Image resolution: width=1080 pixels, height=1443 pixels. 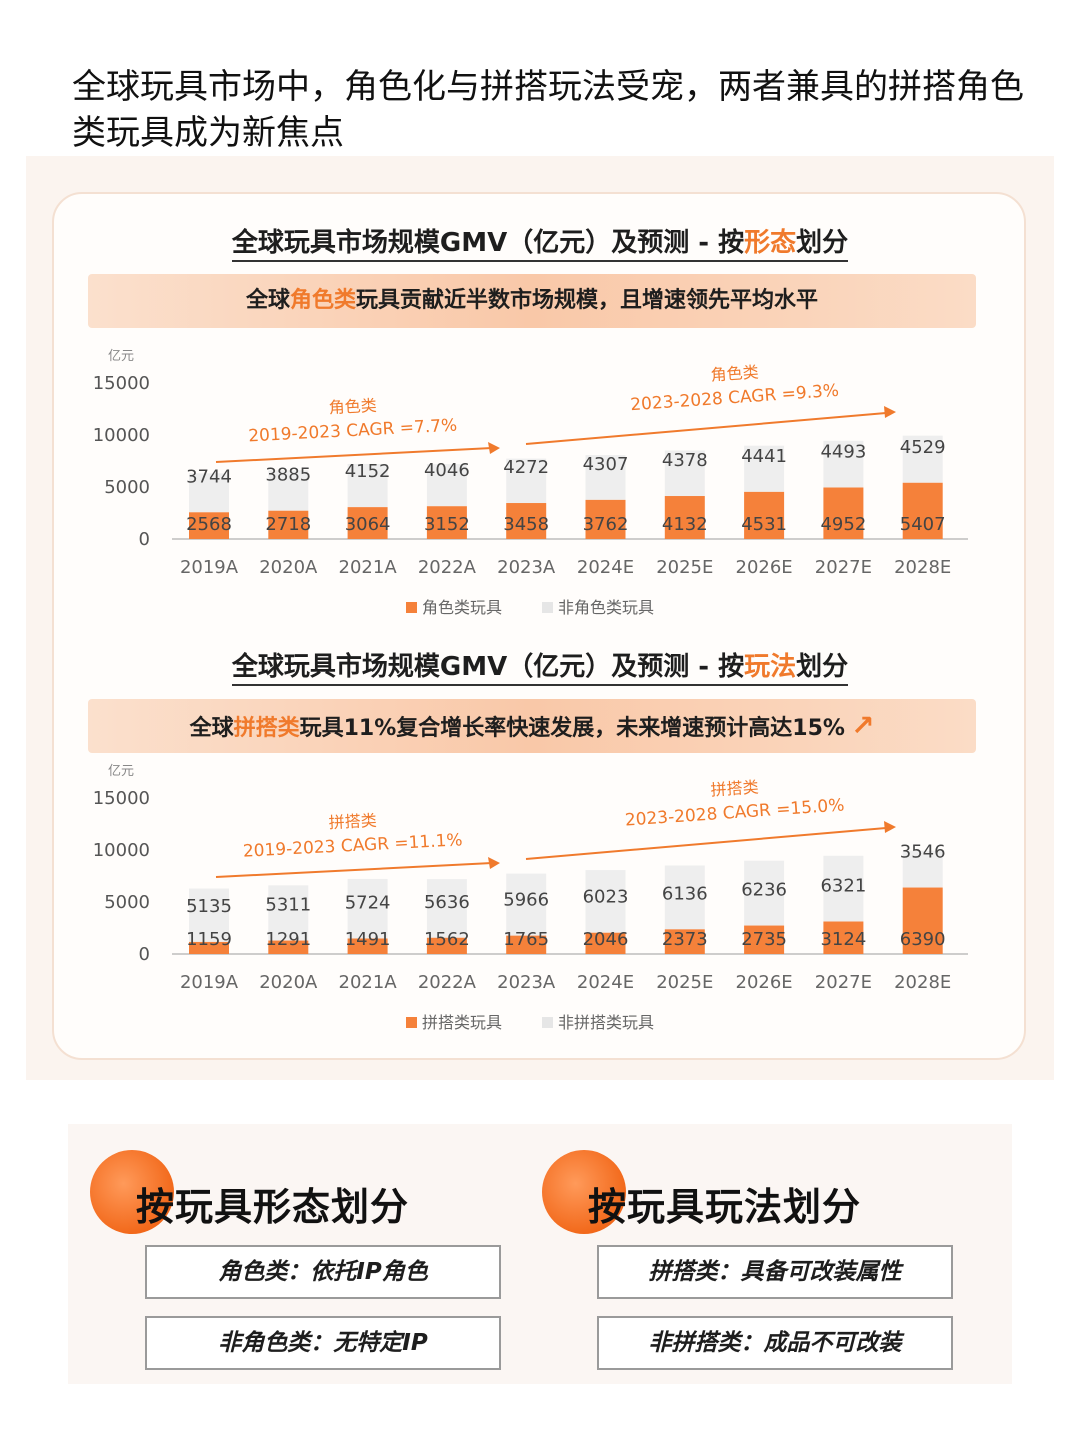 I want to click on chart-title-play: 全球玩具市场规模GMV（亿元）及预测 - 按玩法划分, so click(x=540, y=666).